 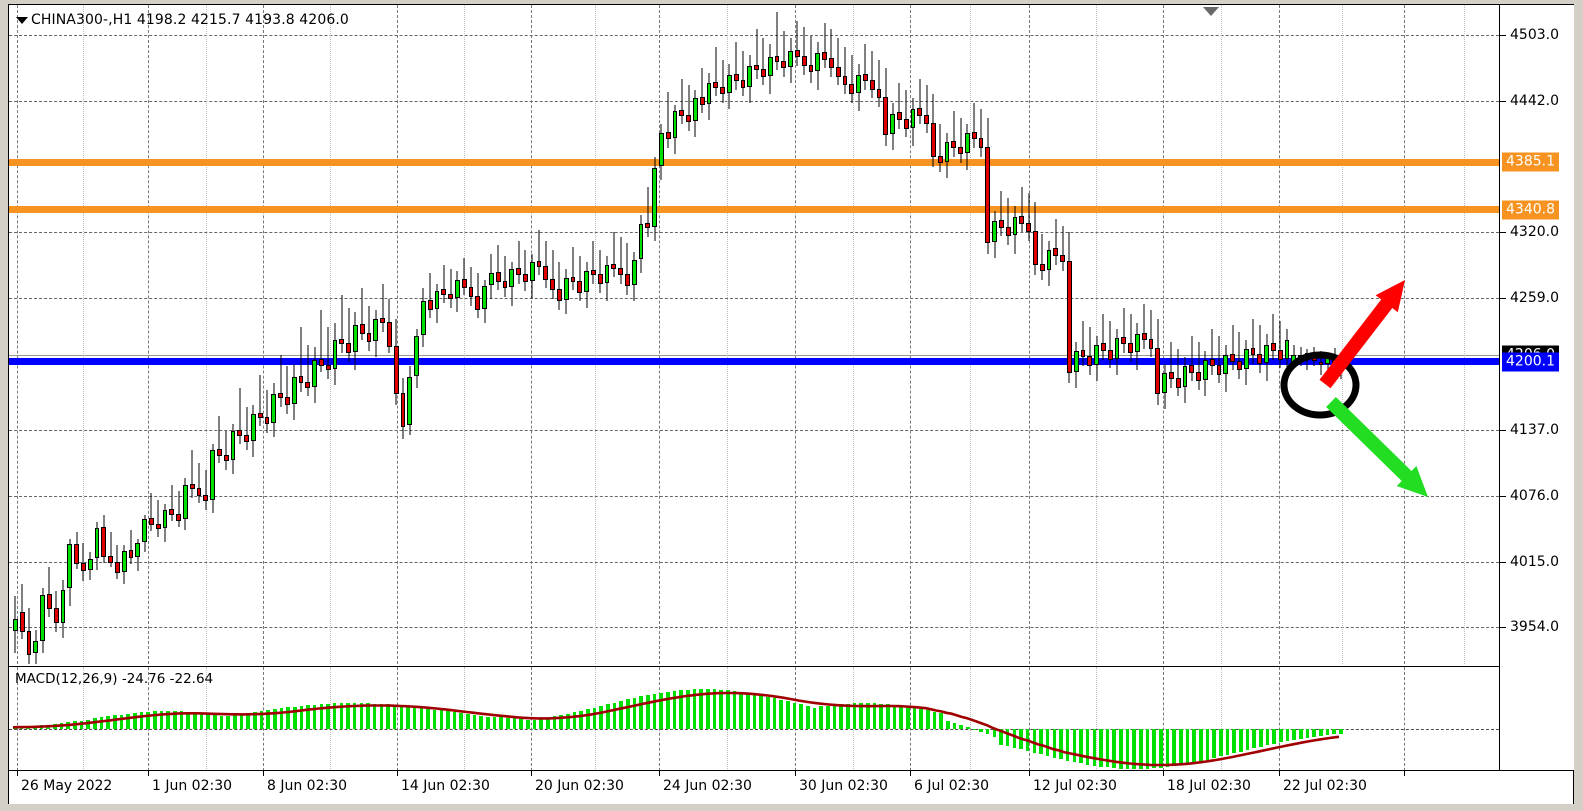 I want to click on price-axis-label: 4015.0, so click(x=1534, y=561).